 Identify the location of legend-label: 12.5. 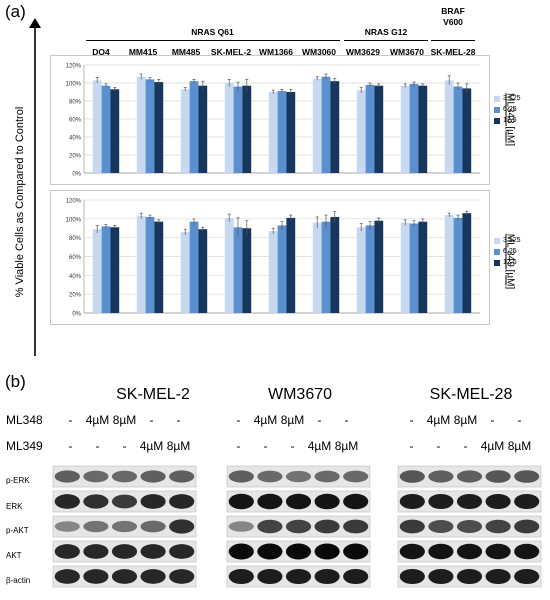
(510, 120).